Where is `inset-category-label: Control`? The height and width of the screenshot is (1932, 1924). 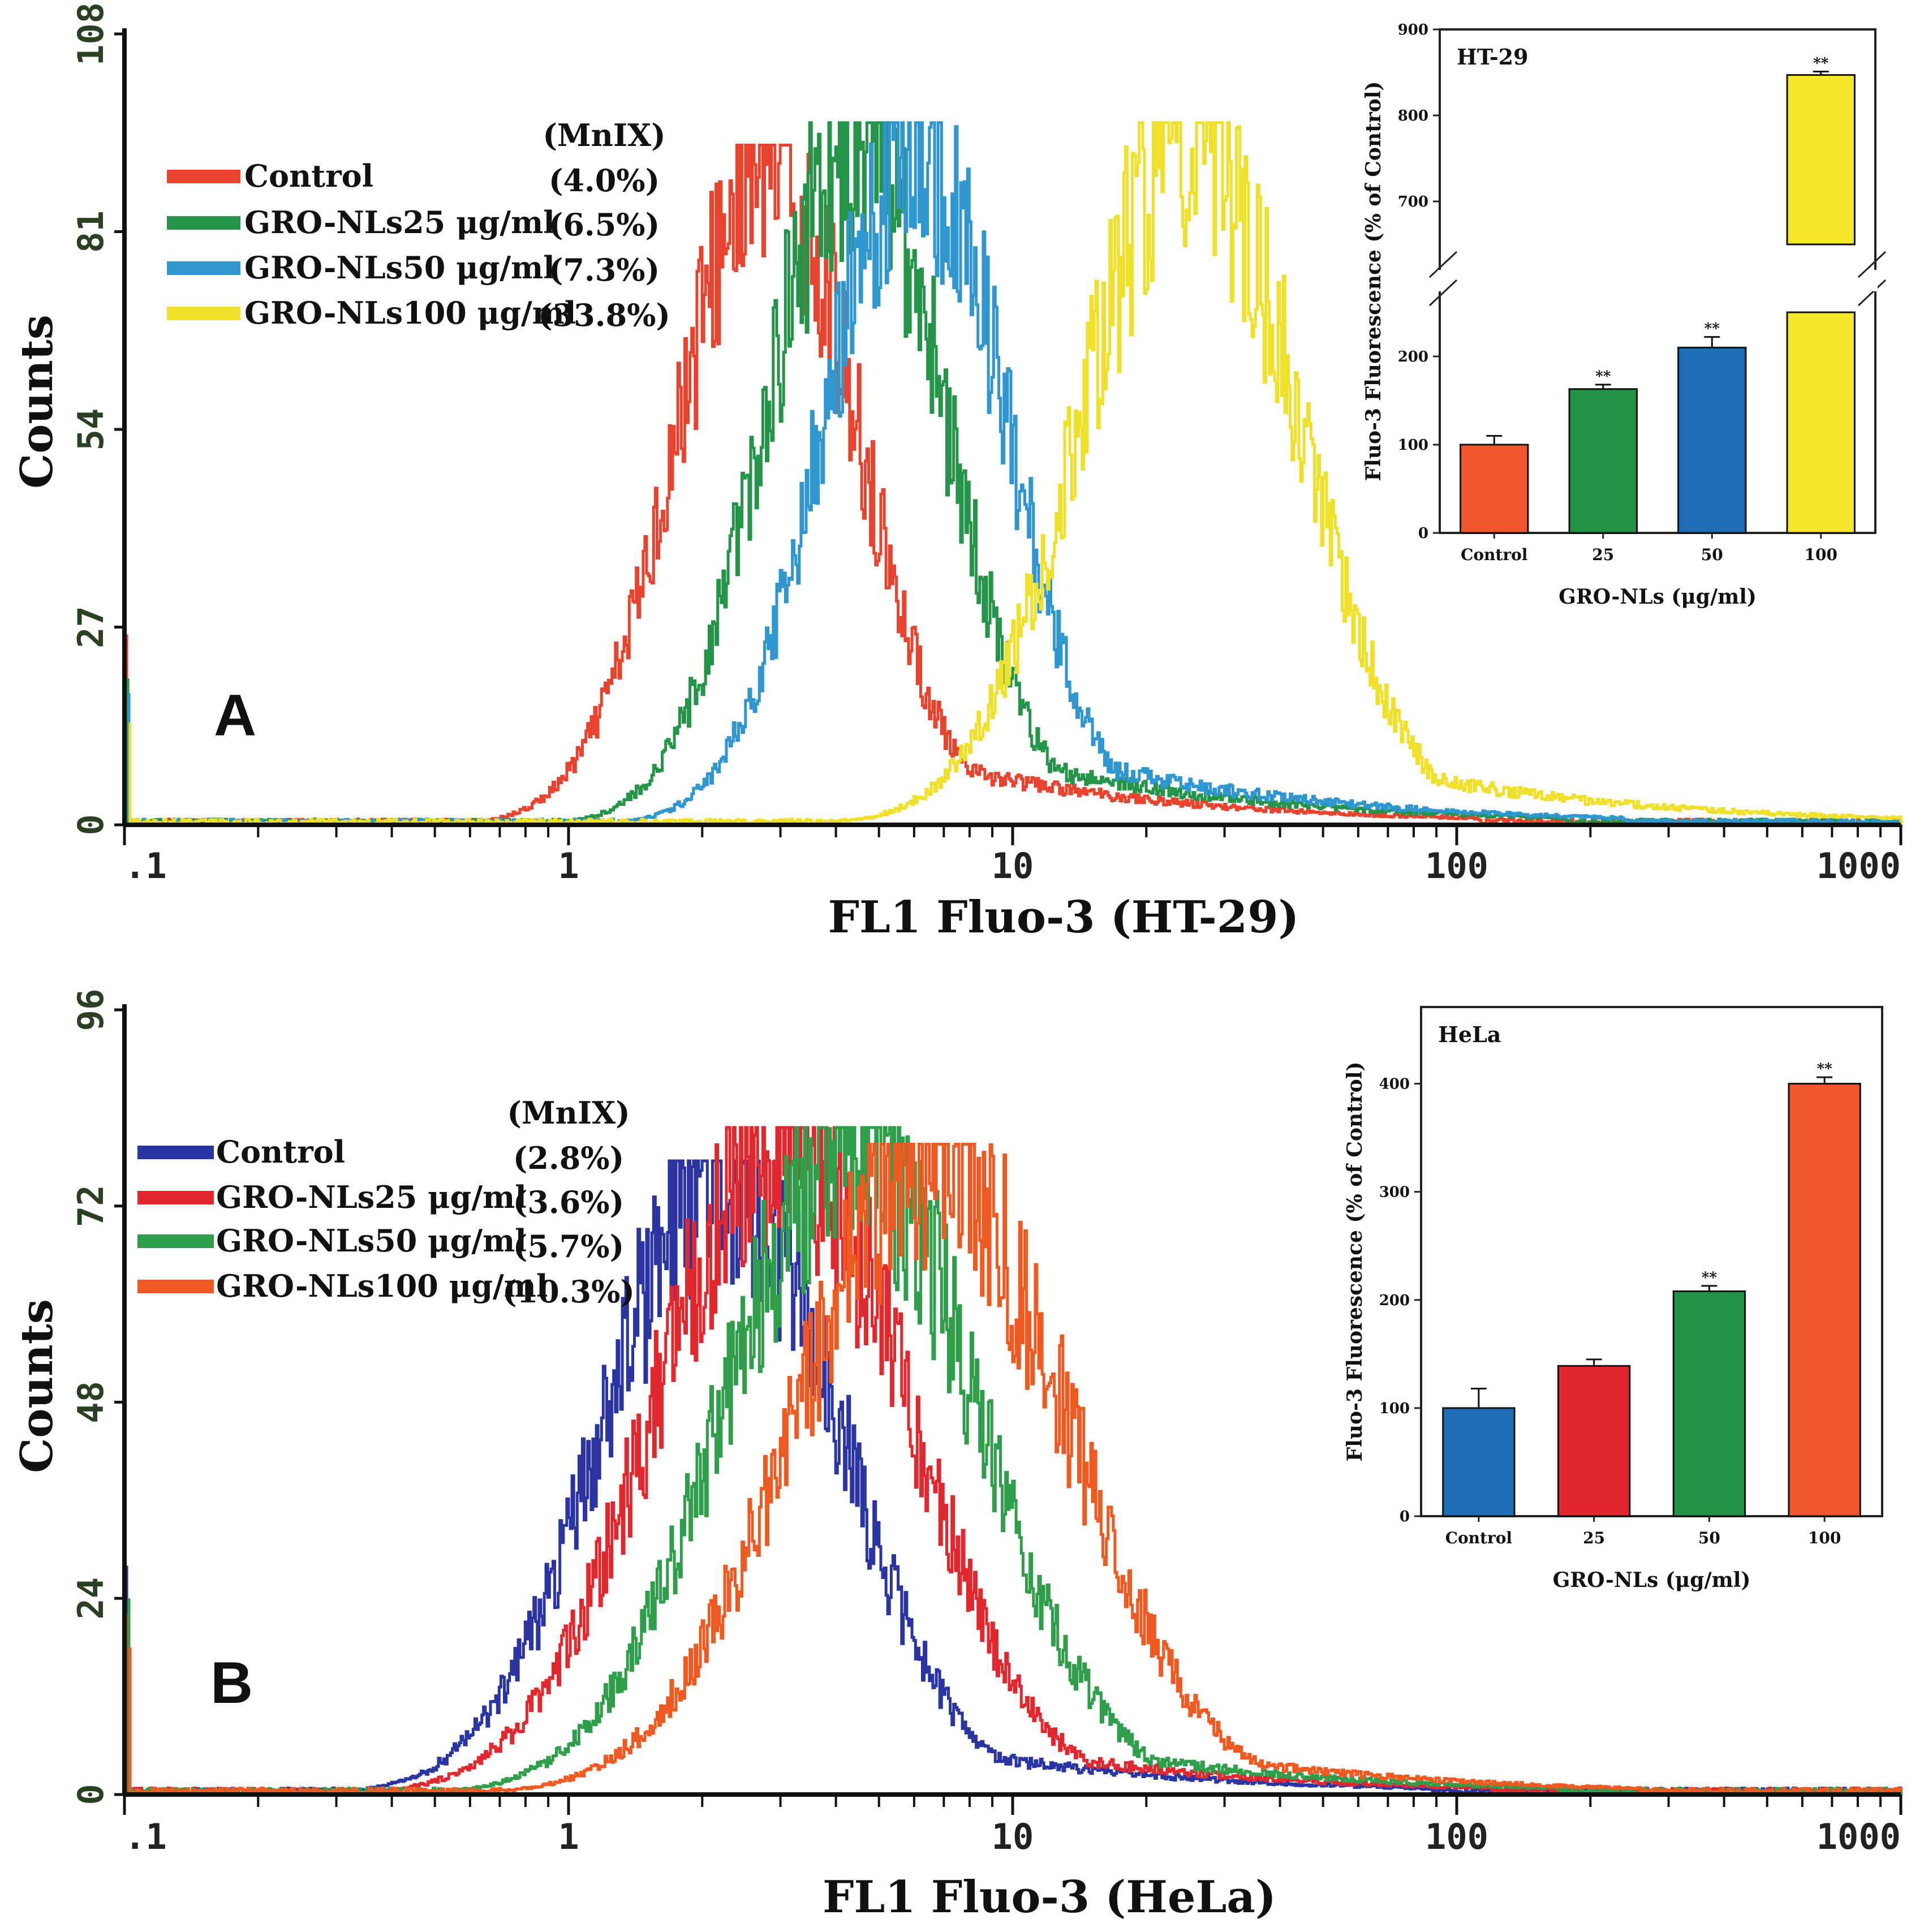
inset-category-label: Control is located at coordinates (1478, 1538).